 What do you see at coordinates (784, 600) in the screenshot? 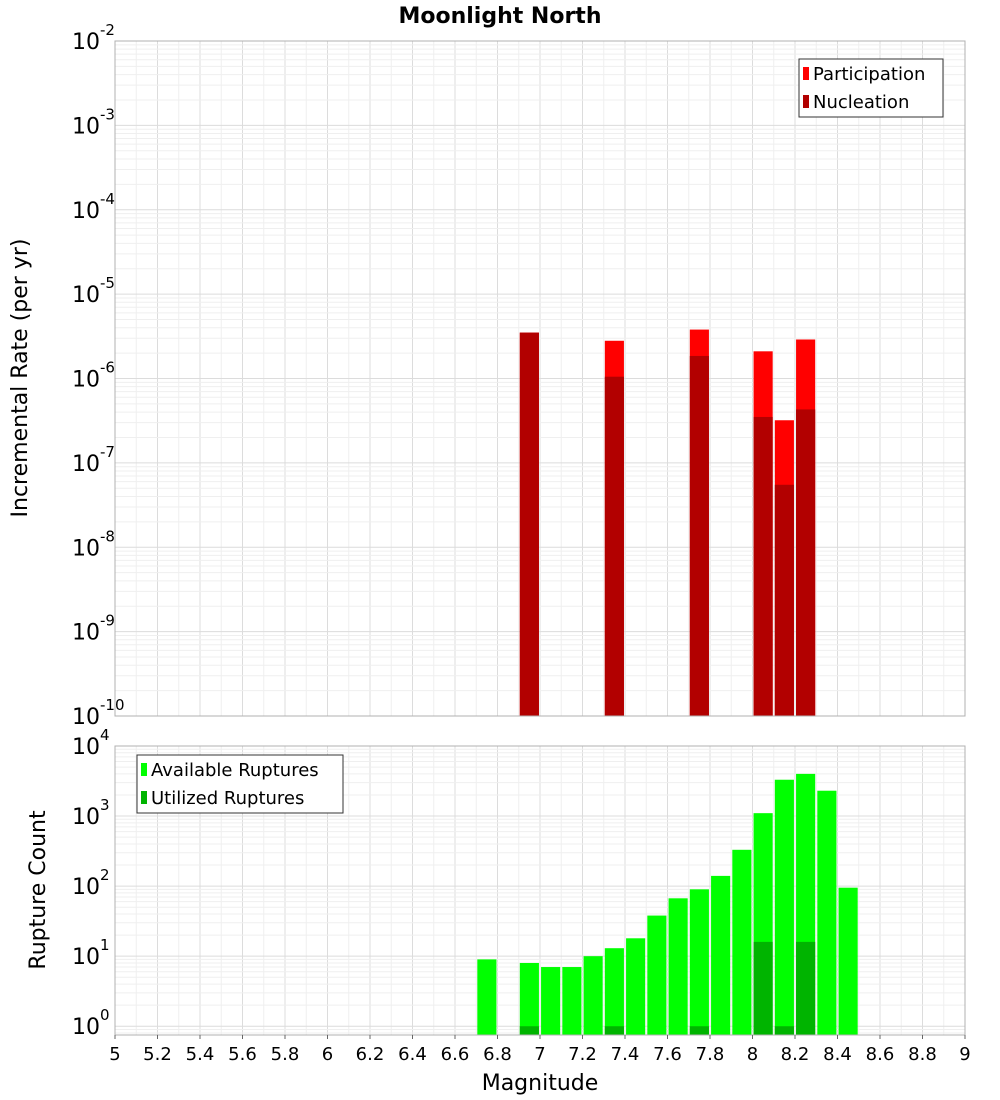
I see `bar-nucleation-8.15` at bounding box center [784, 600].